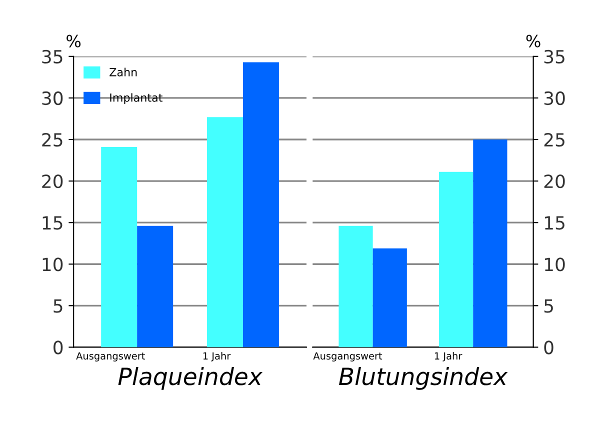  Describe the element at coordinates (58, 347) in the screenshot. I see `y-tick-label: 0` at that location.